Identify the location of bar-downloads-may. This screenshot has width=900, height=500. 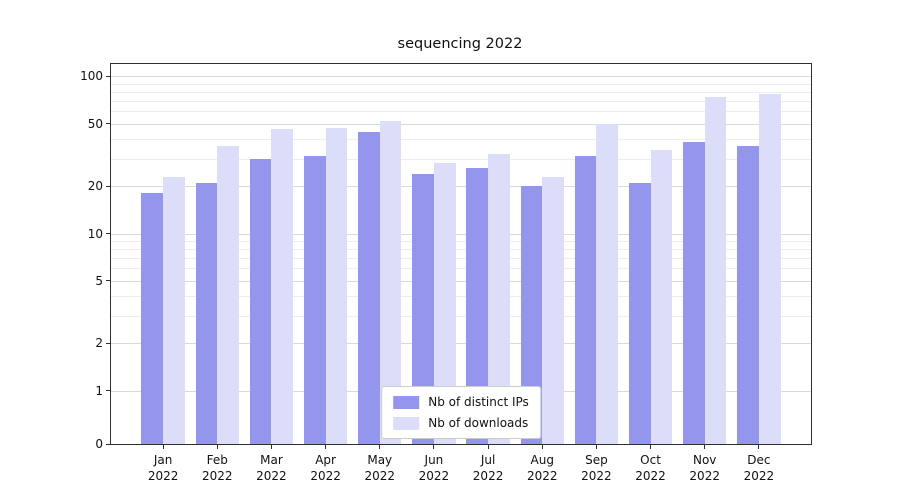
(390, 282).